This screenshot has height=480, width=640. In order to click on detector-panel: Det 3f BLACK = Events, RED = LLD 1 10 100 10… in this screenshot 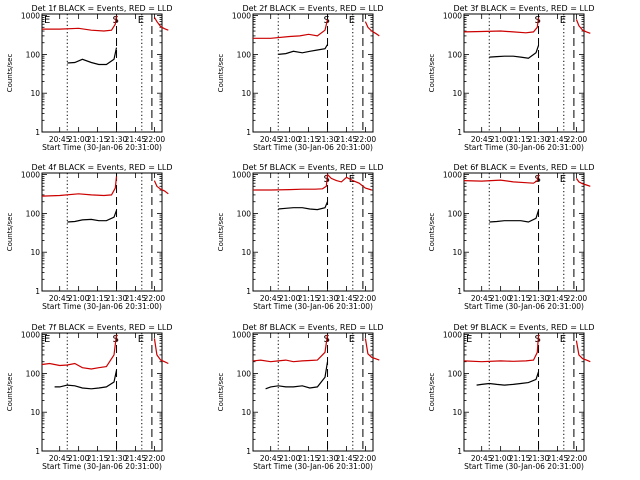, I will do `click(511, 78)`.